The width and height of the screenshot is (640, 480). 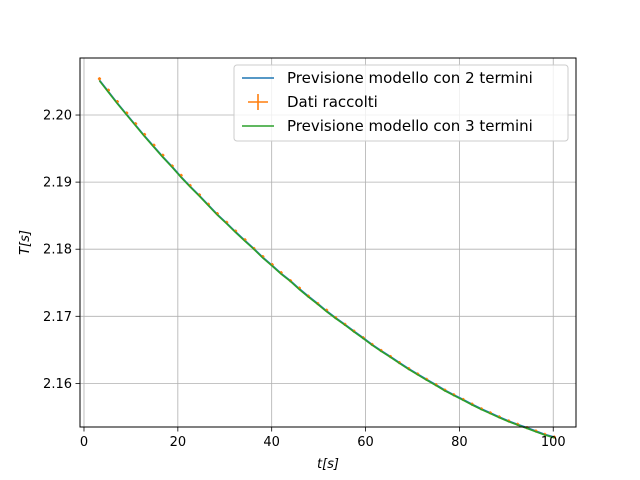 I want to click on y-tick-label: 2.18, so click(x=57, y=250).